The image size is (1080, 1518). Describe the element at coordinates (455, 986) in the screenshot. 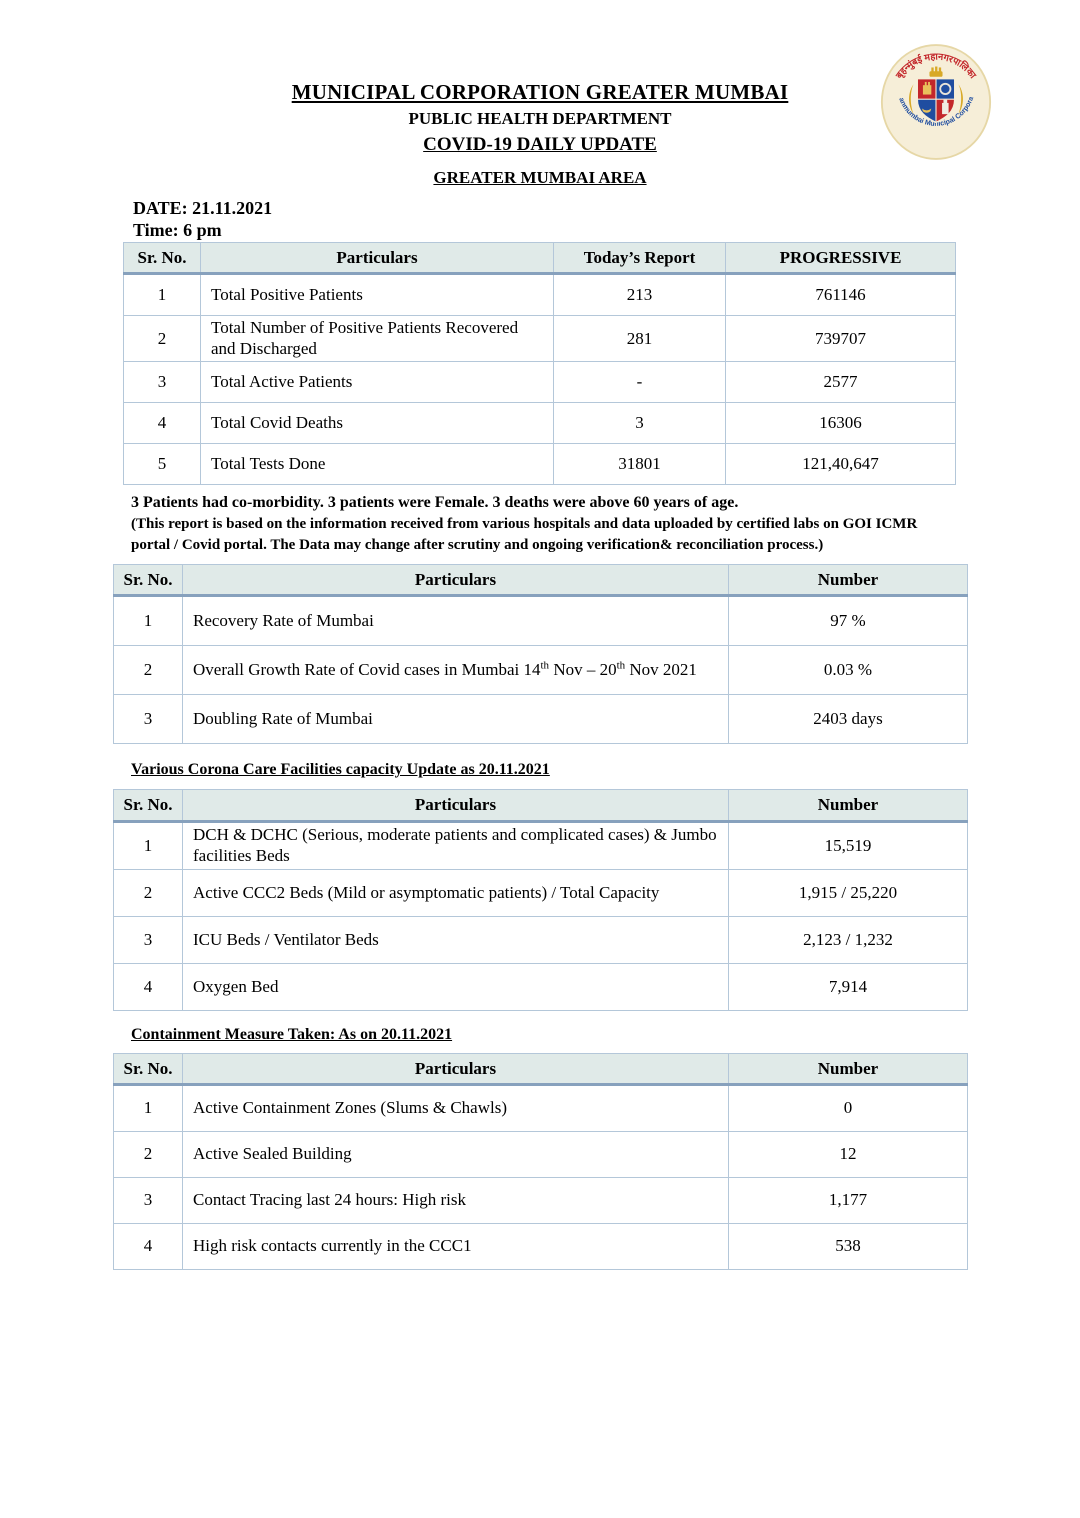

I see `table-cell: Oxygen Bed` at that location.